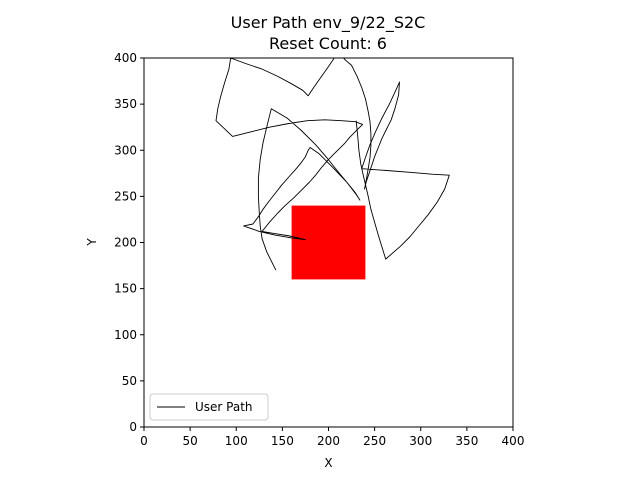 The width and height of the screenshot is (640, 480). I want to click on y-tick-label: 50, so click(129, 381).